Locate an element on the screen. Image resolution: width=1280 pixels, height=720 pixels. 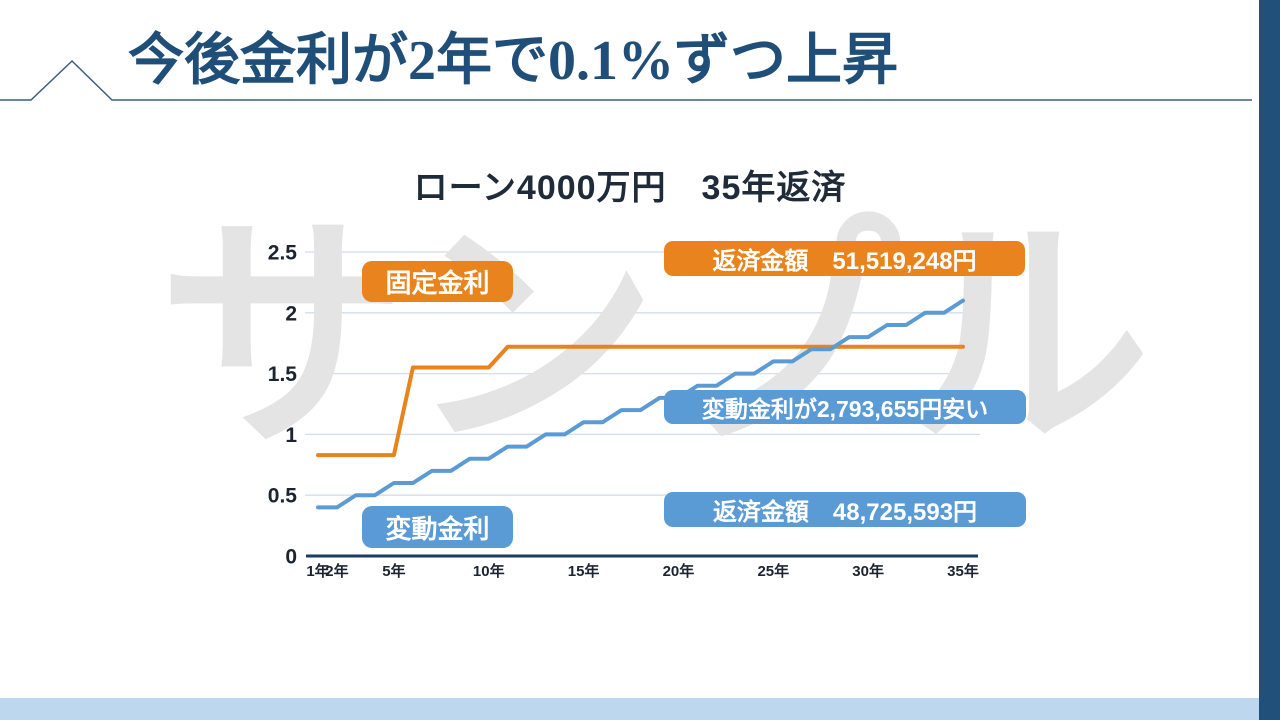
variable-rate-line is located at coordinates (640, 404).